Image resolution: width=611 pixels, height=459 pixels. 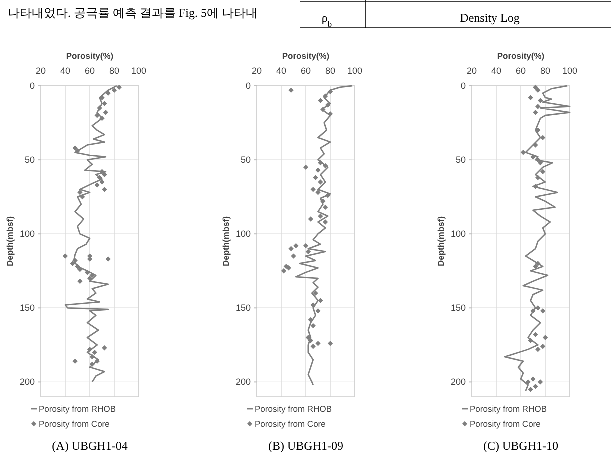 I want to click on text: (A) UBGH1-04, so click(x=90, y=446).